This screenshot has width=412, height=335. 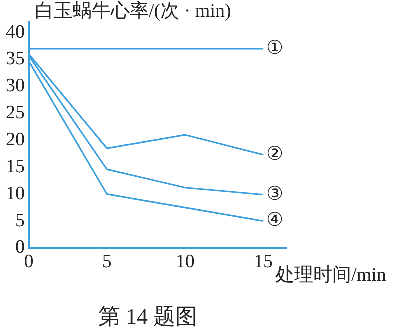 What do you see at coordinates (264, 262) in the screenshot?
I see `x-tick-label: 15` at bounding box center [264, 262].